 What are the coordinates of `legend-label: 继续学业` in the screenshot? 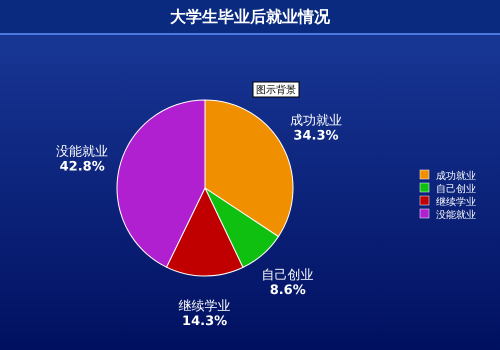 It's located at (456, 202).